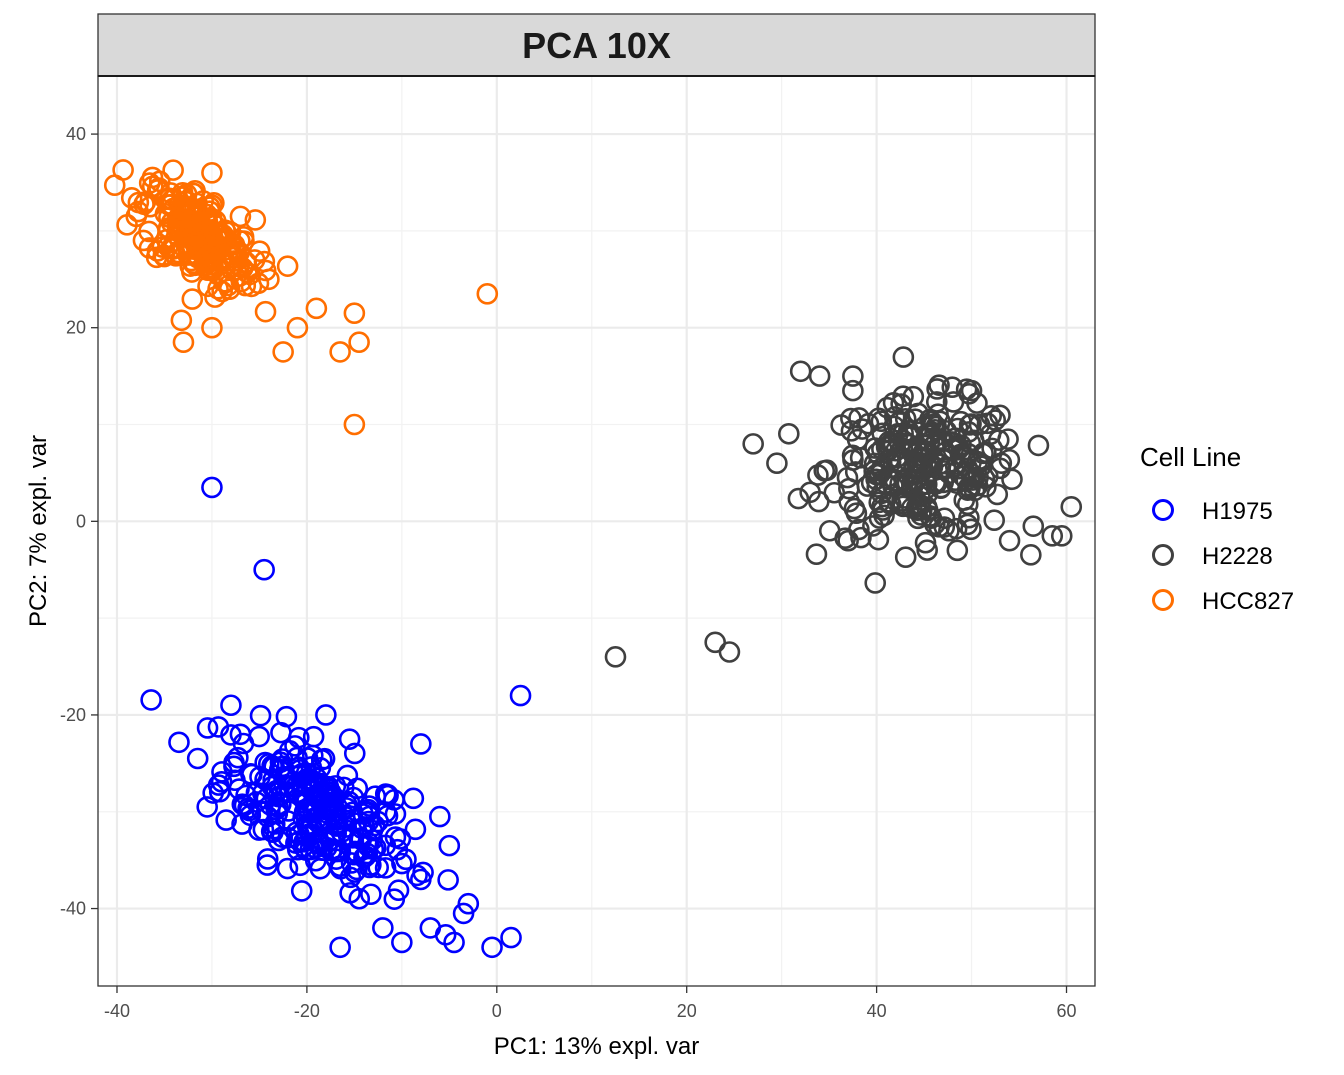  I want to click on y-tick-label: -40, so click(73, 909).